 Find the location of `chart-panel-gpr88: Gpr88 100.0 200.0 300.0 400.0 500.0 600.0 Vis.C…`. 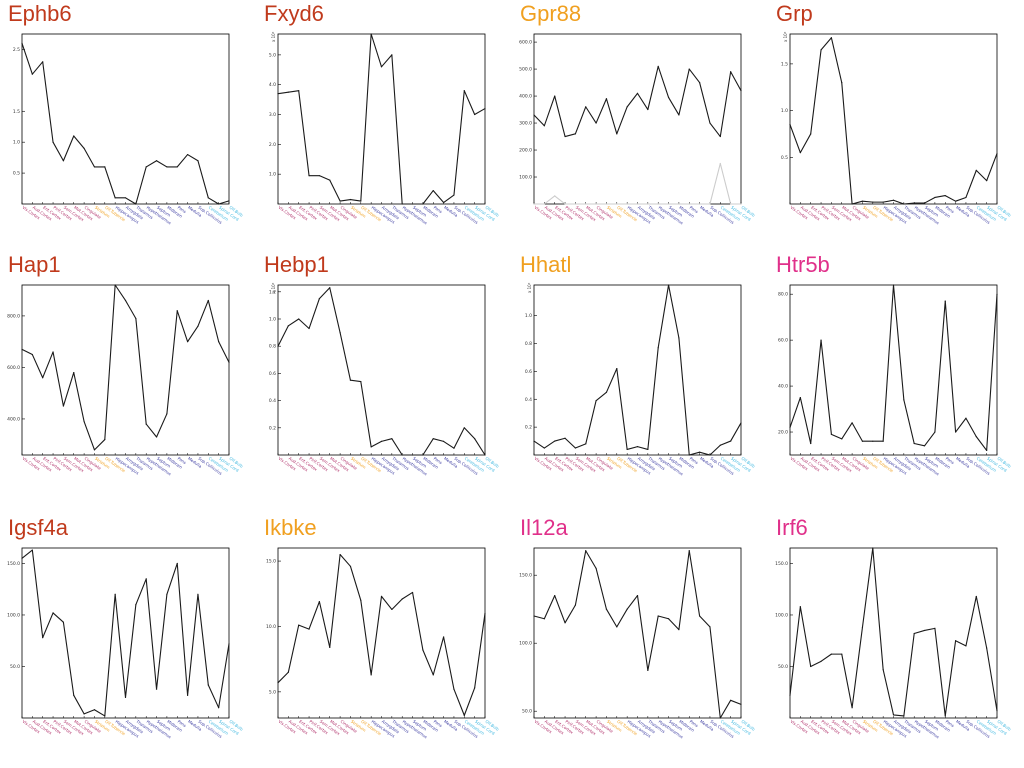

chart-panel-gpr88: Gpr88 100.0 200.0 300.0 400.0 500.0 600.0 Vis.C… is located at coordinates (640, 127).